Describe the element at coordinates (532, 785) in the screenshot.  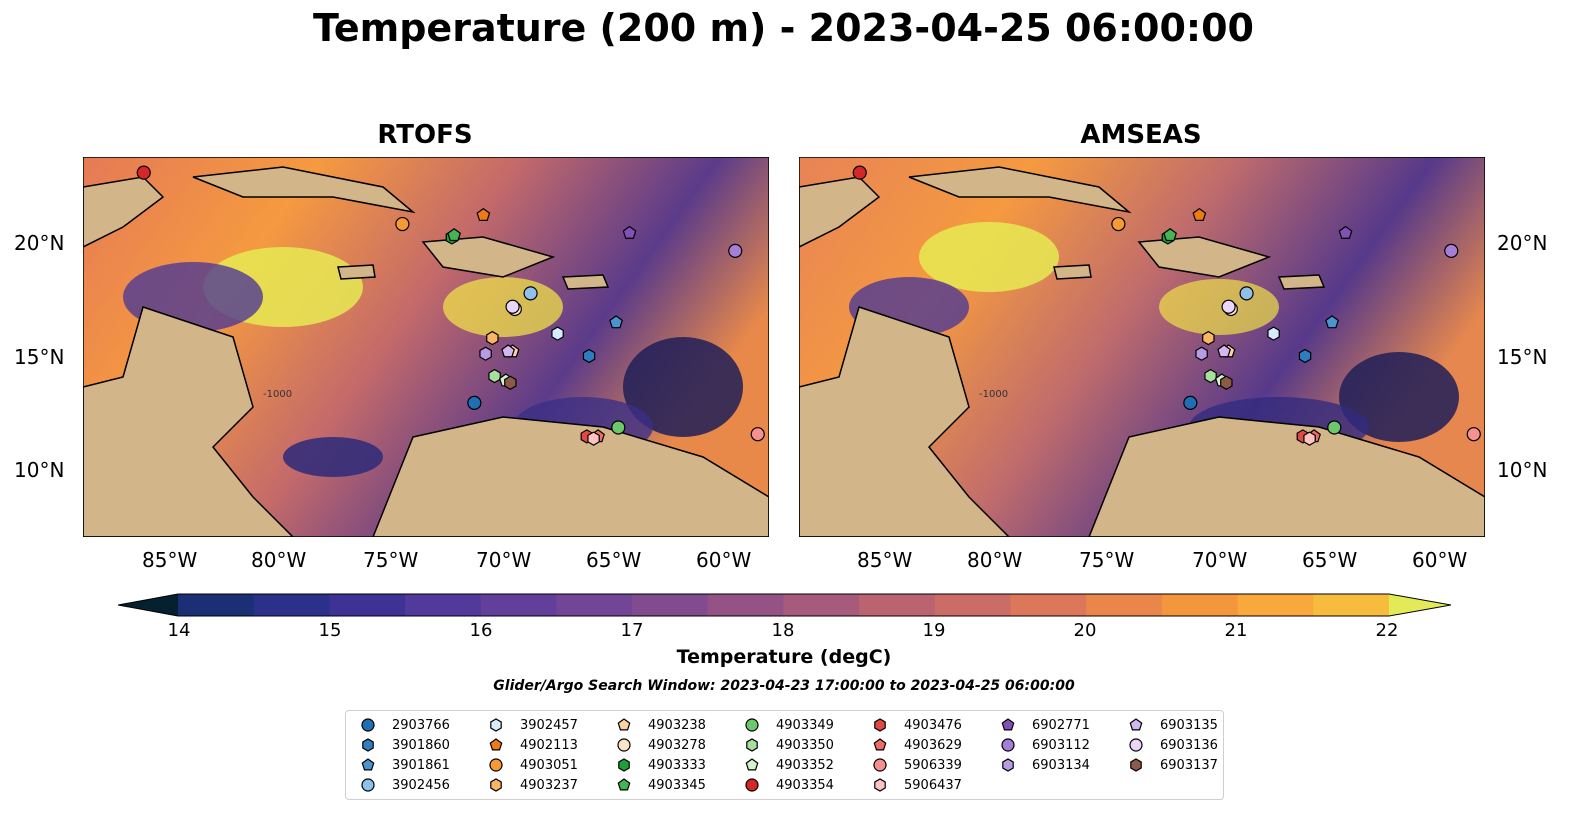
I see `legend-item: 4903237` at that location.